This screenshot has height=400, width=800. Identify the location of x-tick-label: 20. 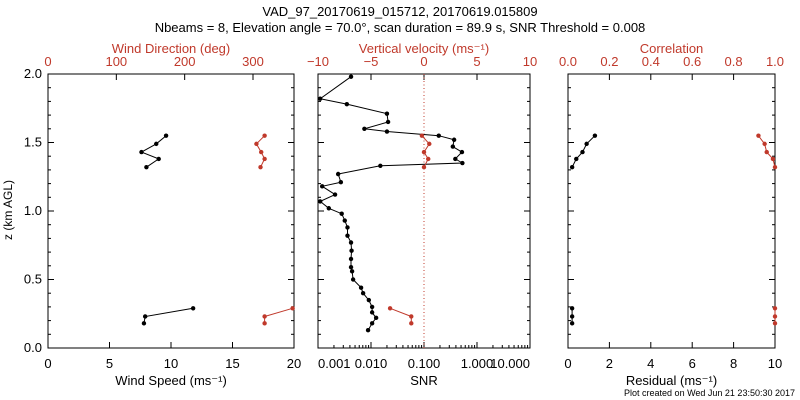
(294, 363).